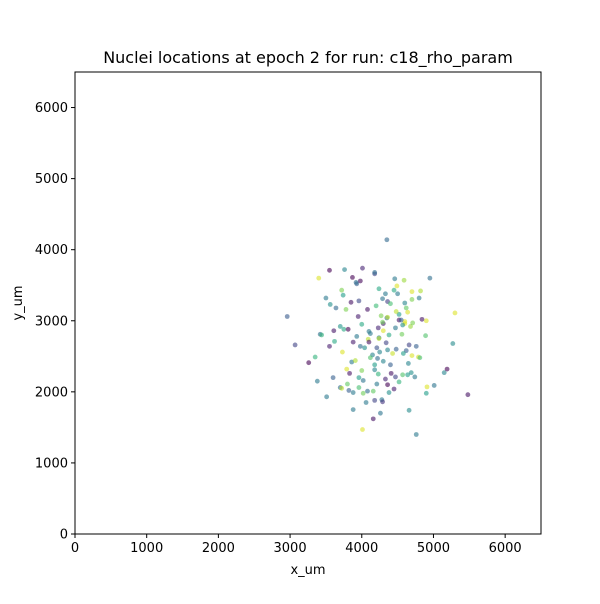 The image size is (600, 604). What do you see at coordinates (51, 179) in the screenshot?
I see `y-tick-label: 5000` at bounding box center [51, 179].